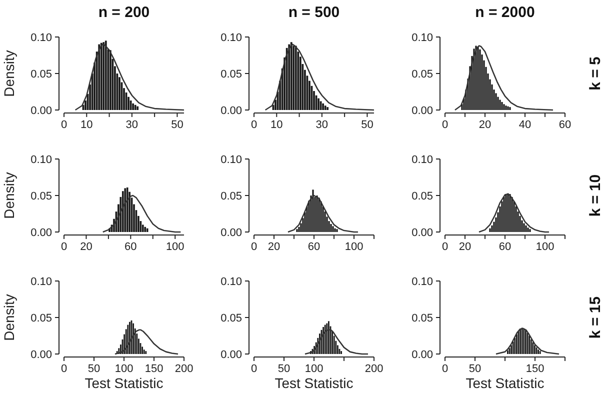 The image size is (607, 396). What do you see at coordinates (525, 125) in the screenshot?
I see `x-tick-label: 40` at bounding box center [525, 125].